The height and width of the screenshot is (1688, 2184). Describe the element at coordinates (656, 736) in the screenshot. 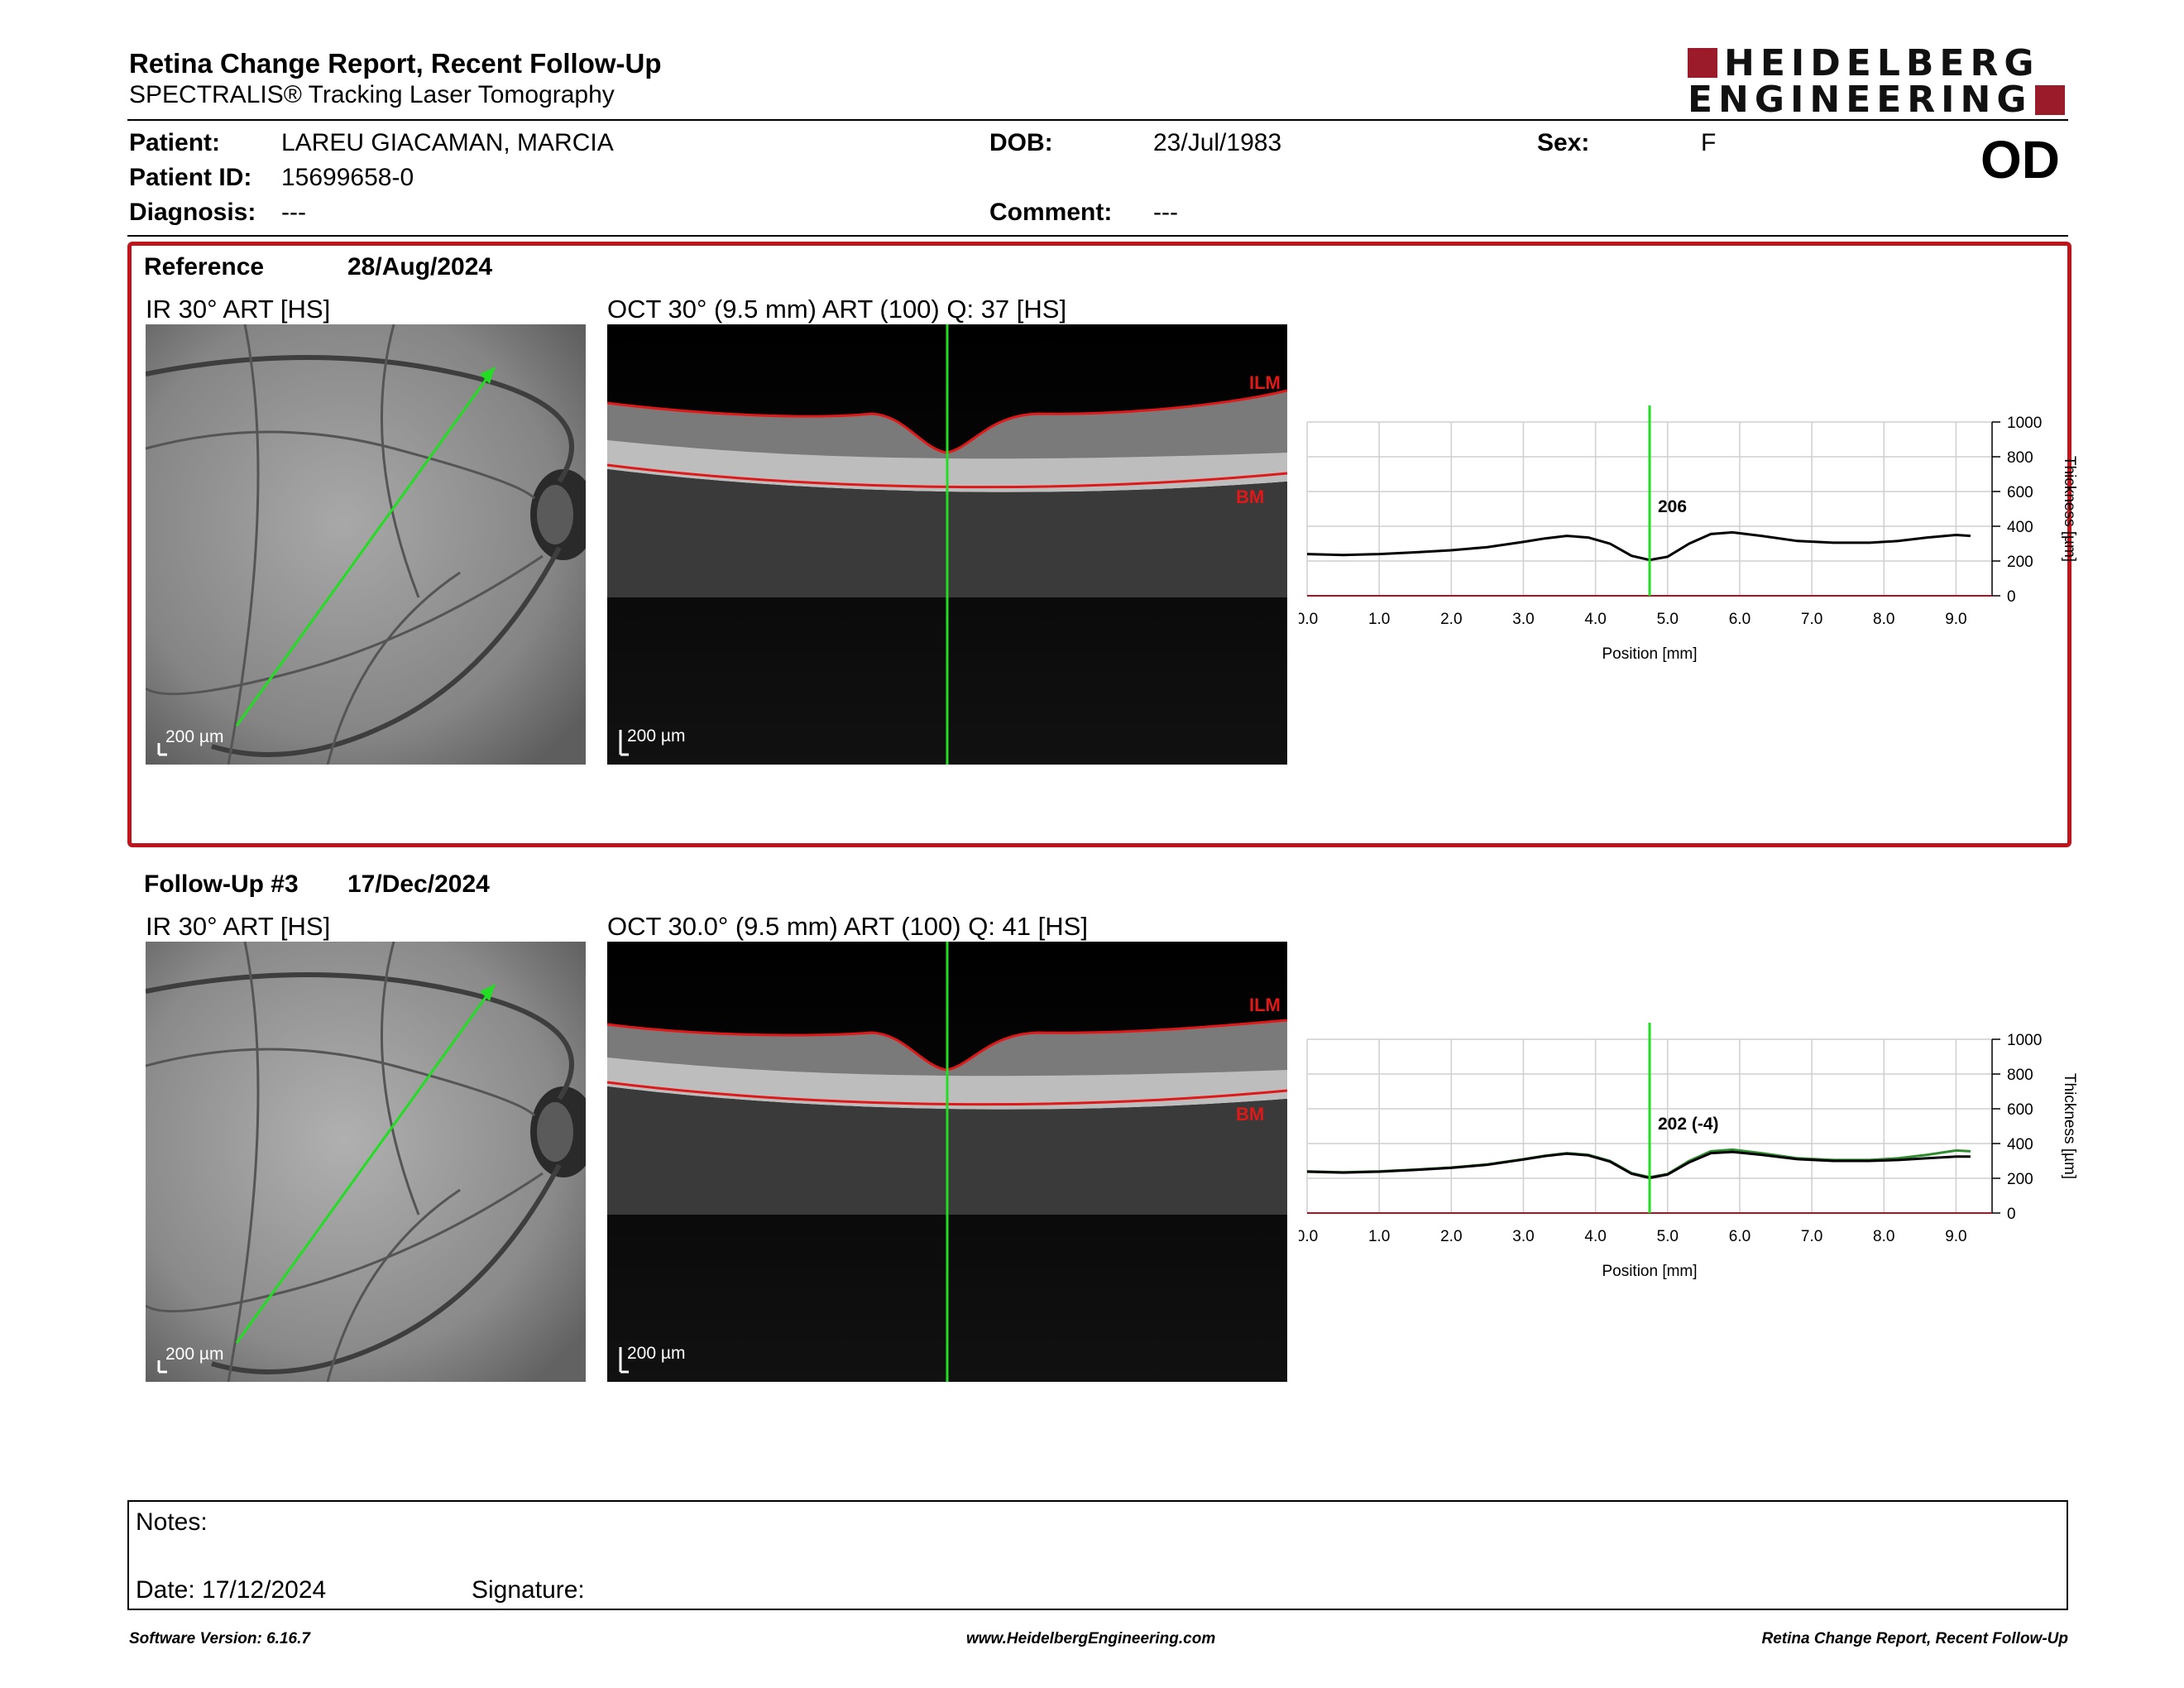

I see `reference-oct-scale-label: 200 µm` at that location.